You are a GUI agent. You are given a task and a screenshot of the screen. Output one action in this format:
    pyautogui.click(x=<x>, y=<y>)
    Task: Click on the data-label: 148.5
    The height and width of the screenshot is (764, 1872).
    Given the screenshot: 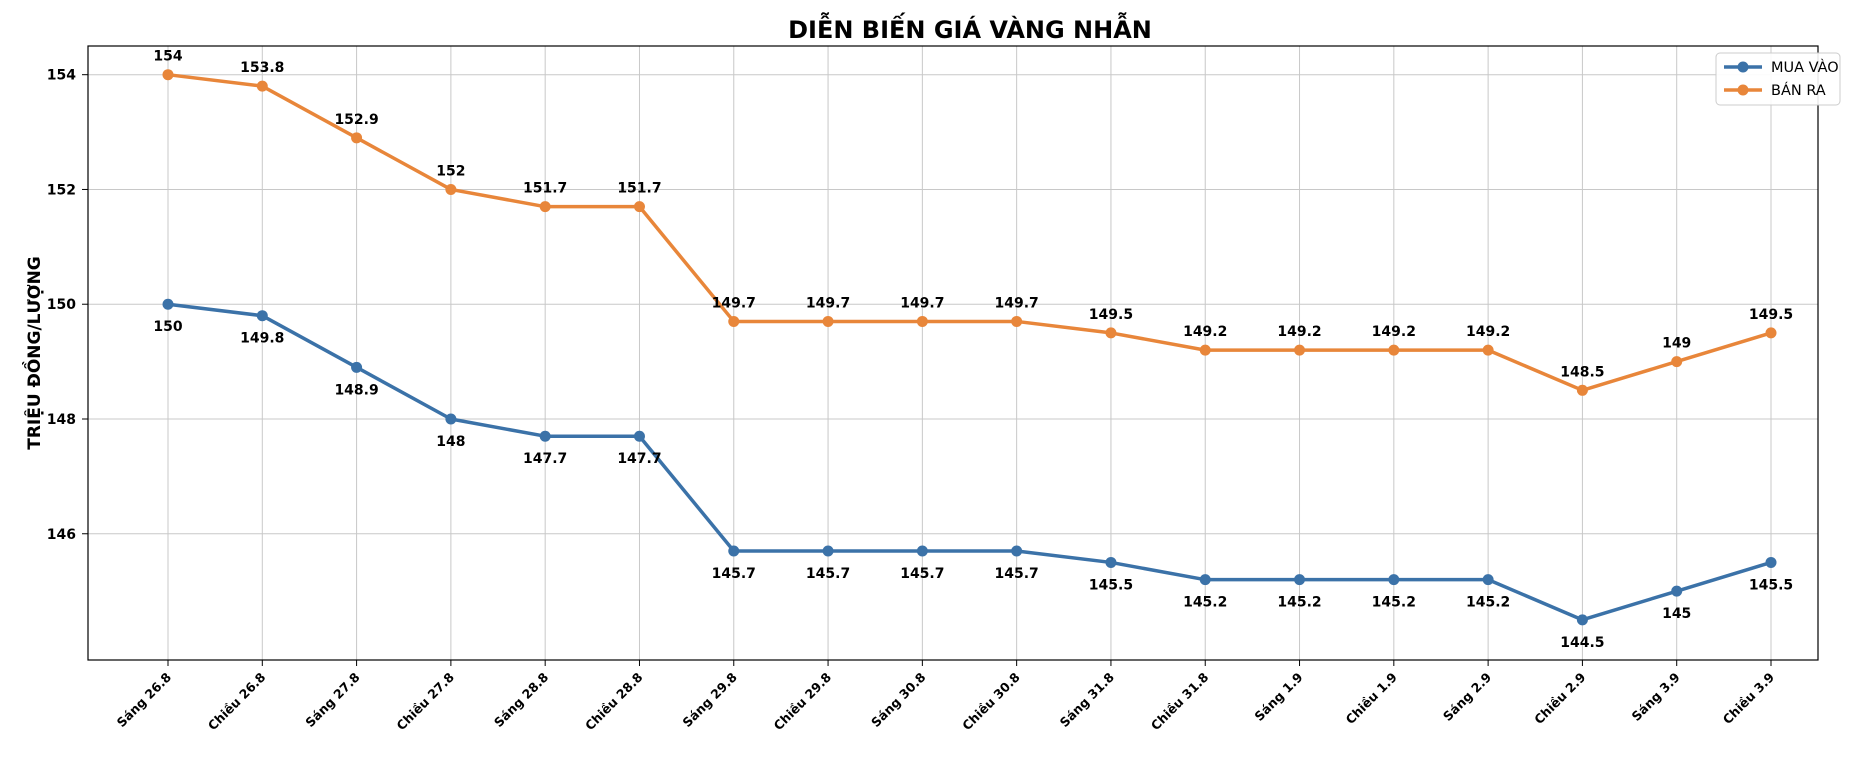 What is the action you would take?
    pyautogui.click(x=1582, y=372)
    